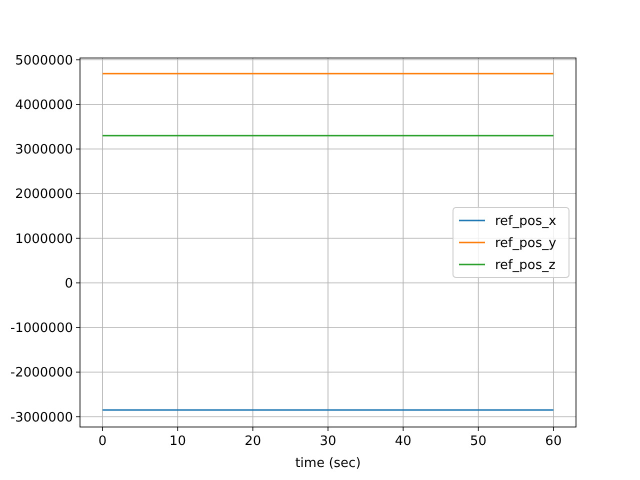  Describe the element at coordinates (102, 441) in the screenshot. I see `x-tick-label: 0` at that location.